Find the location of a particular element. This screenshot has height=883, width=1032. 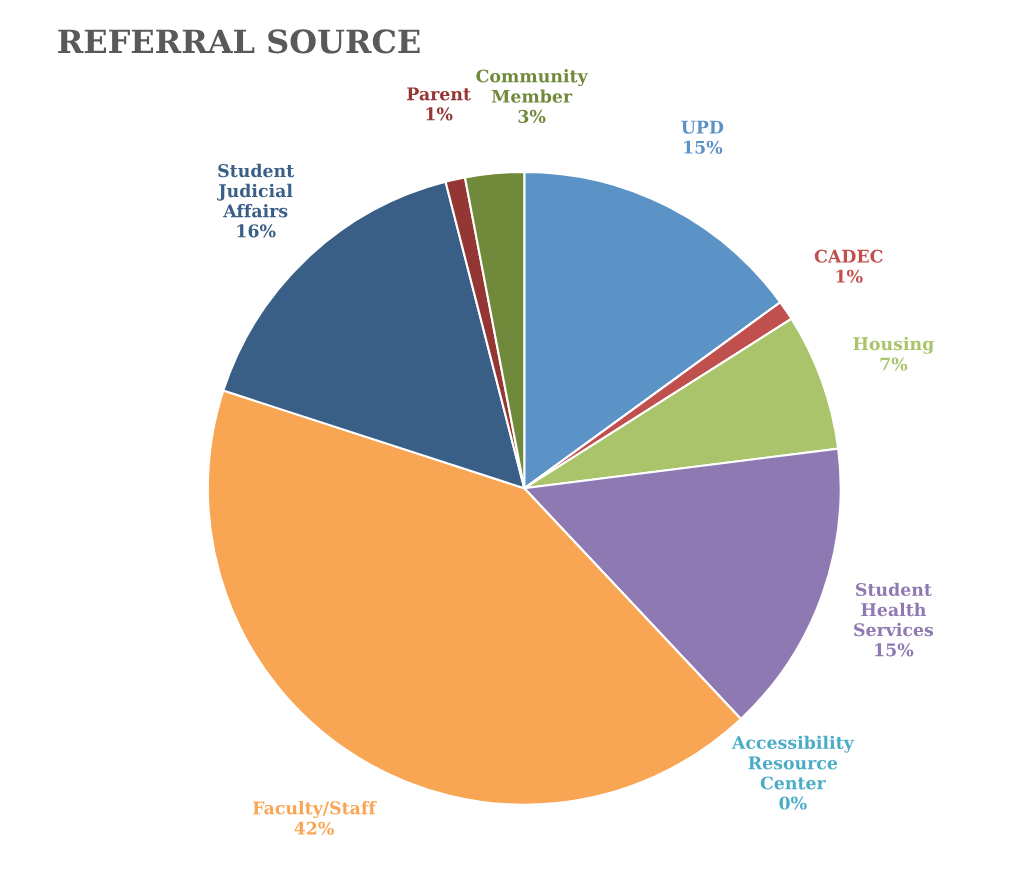

chart-title: REFERRAL SOURCE is located at coordinates (239, 41).